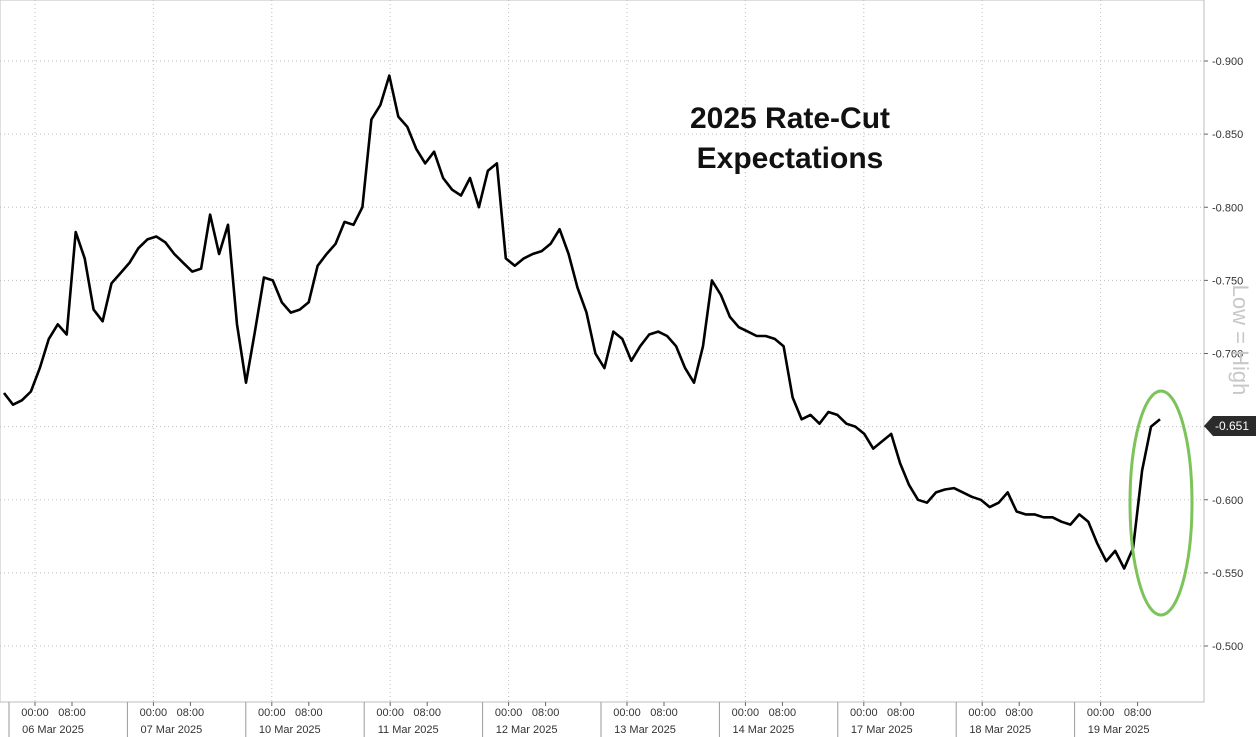 This screenshot has height=737, width=1256. What do you see at coordinates (1227, 62) in the screenshot?
I see `y-tick-label: -0.900` at bounding box center [1227, 62].